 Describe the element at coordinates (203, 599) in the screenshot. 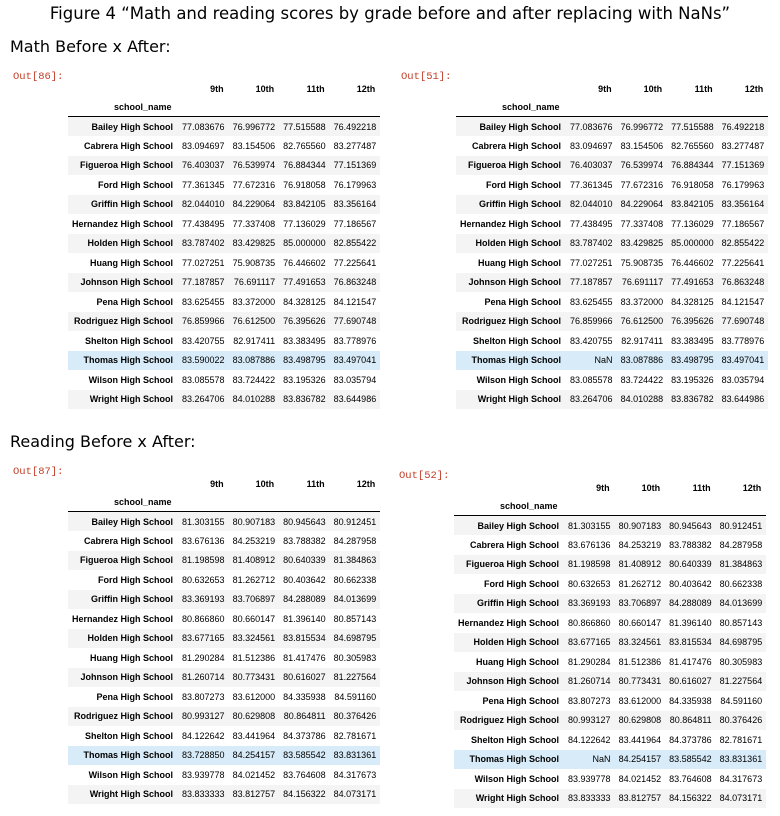

I see `table-cell: 83.369193` at that location.